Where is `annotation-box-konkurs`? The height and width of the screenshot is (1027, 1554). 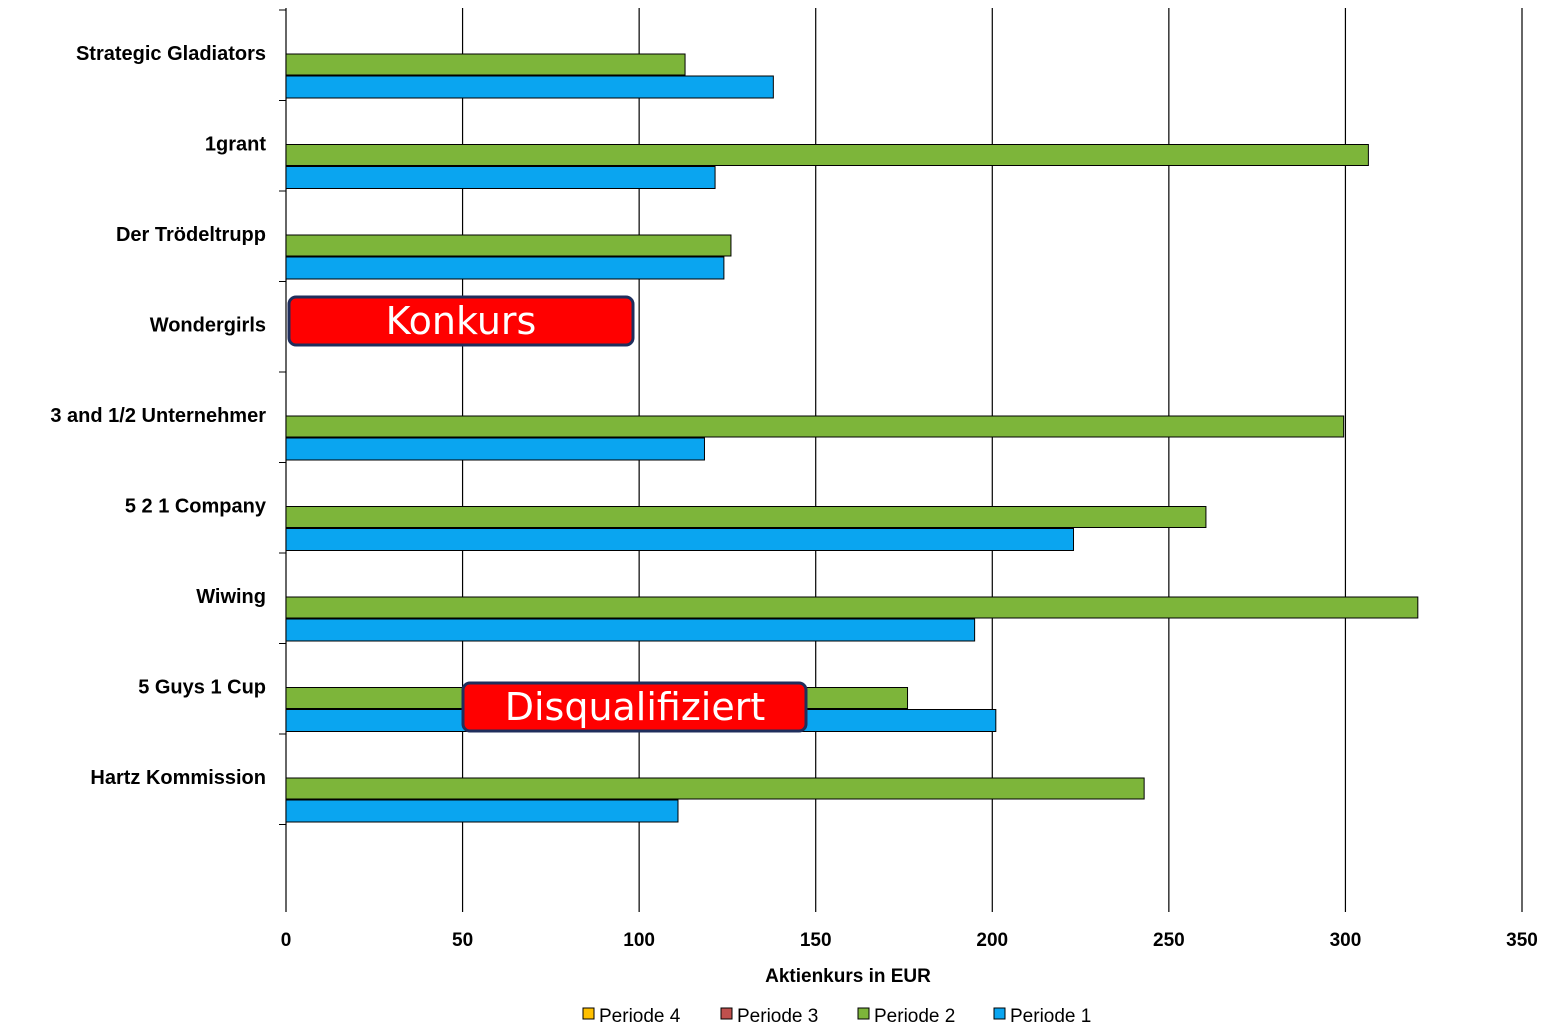
annotation-box-konkurs is located at coordinates (461, 321).